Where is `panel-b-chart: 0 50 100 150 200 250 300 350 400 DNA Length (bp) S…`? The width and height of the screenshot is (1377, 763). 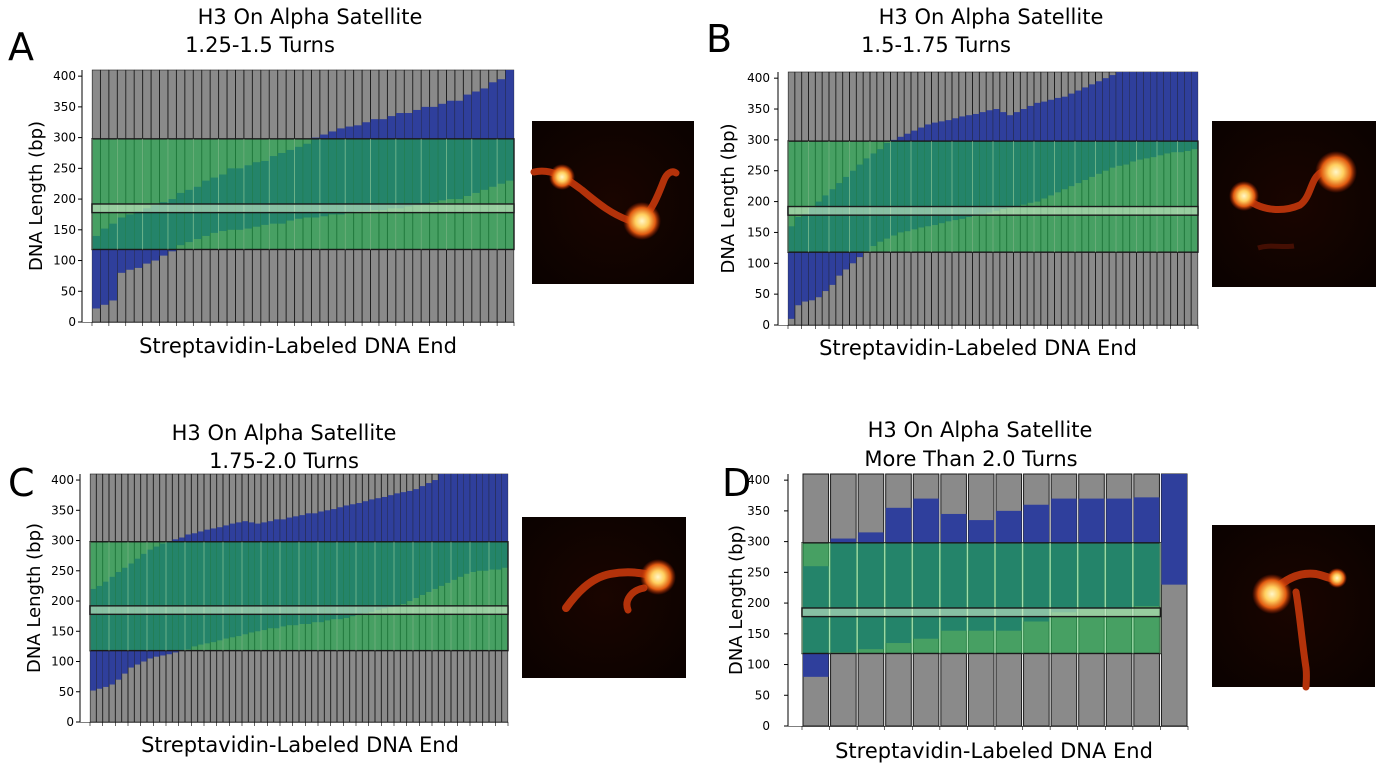 panel-b-chart: 0 50 100 150 200 250 300 350 400 DNA Length (bp) S… is located at coordinates (958, 215).